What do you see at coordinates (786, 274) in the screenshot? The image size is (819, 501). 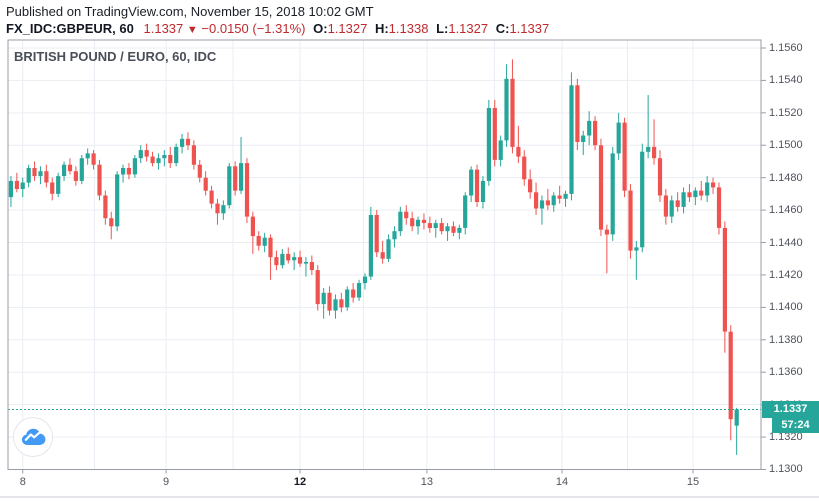 I see `price-axis-label: 1.1420` at bounding box center [786, 274].